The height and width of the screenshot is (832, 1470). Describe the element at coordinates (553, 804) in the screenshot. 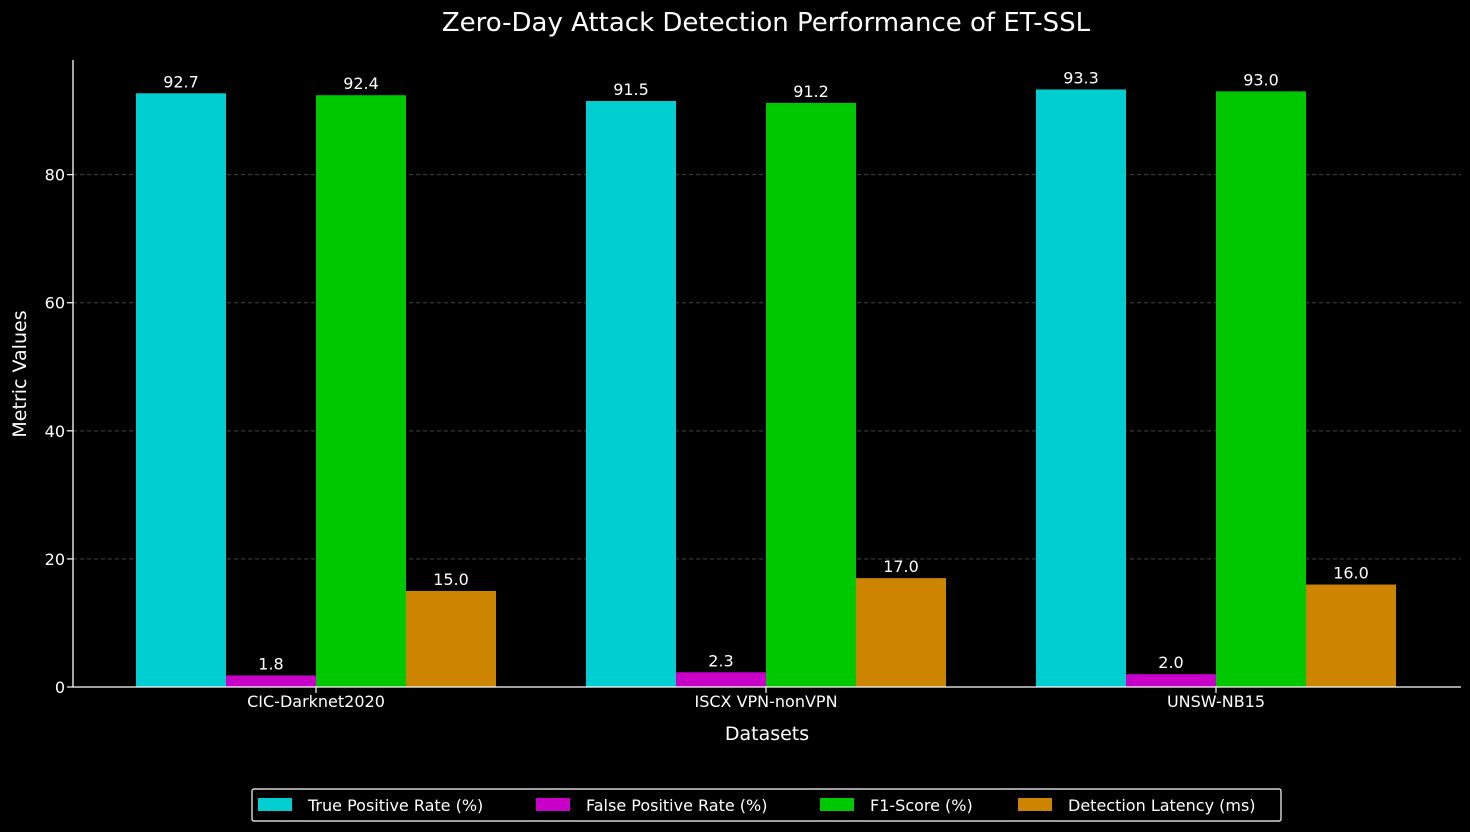

I see `legend-swatch-false-positive-rate` at that location.